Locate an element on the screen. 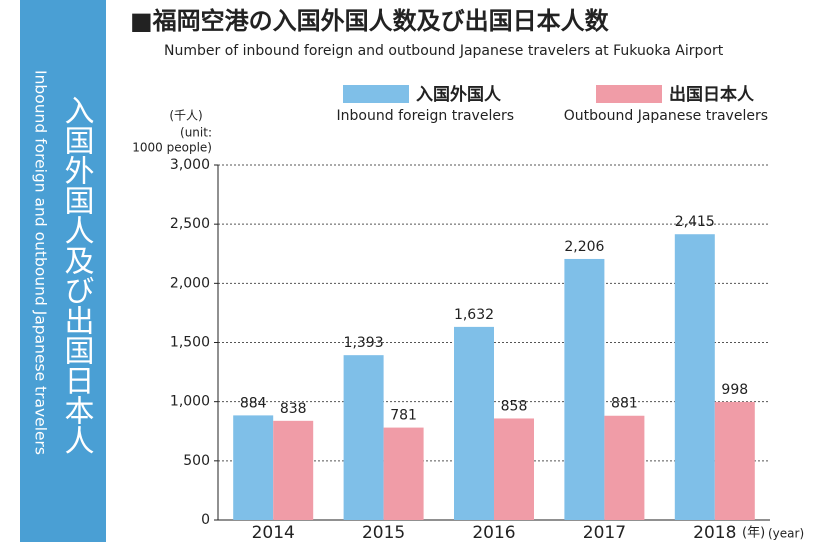 The height and width of the screenshot is (542, 816). y-tick-label: 0 is located at coordinates (205, 520).